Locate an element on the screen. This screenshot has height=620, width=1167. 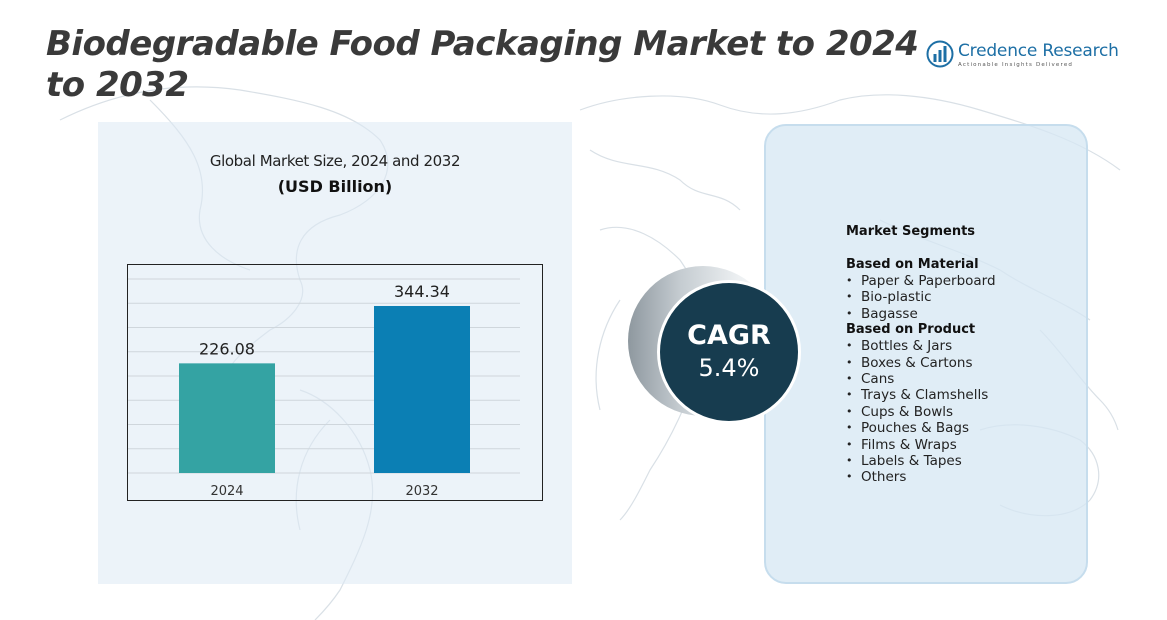
chart-frame is located at coordinates (335, 382).